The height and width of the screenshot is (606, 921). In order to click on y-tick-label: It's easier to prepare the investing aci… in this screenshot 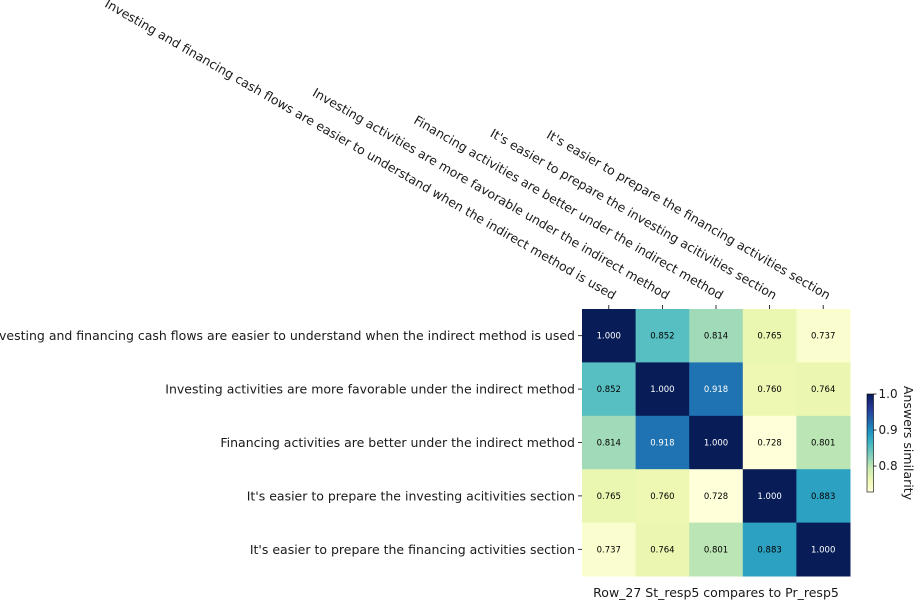, I will do `click(411, 495)`.